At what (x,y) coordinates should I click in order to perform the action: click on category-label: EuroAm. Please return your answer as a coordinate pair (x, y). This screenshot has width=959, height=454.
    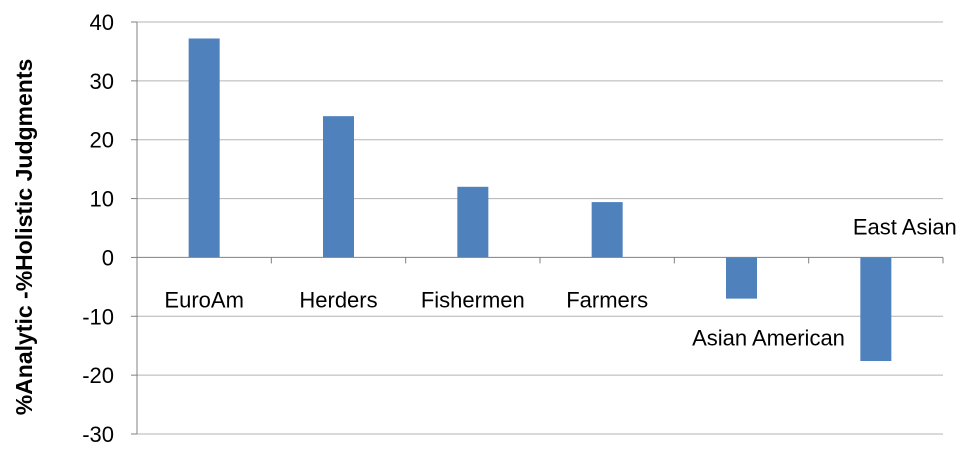
    Looking at the image, I should click on (203, 299).